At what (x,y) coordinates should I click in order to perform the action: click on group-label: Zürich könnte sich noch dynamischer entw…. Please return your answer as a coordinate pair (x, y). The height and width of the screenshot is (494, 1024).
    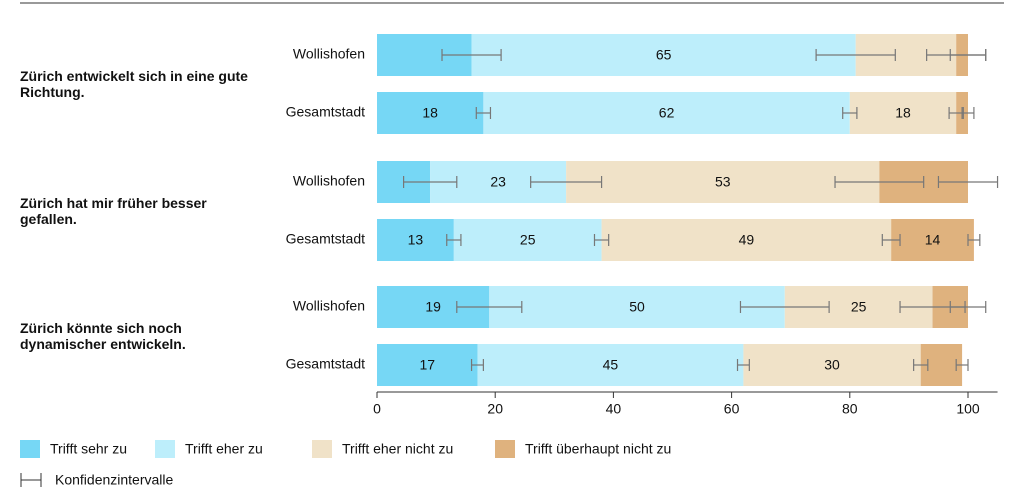
    Looking at the image, I should click on (103, 336).